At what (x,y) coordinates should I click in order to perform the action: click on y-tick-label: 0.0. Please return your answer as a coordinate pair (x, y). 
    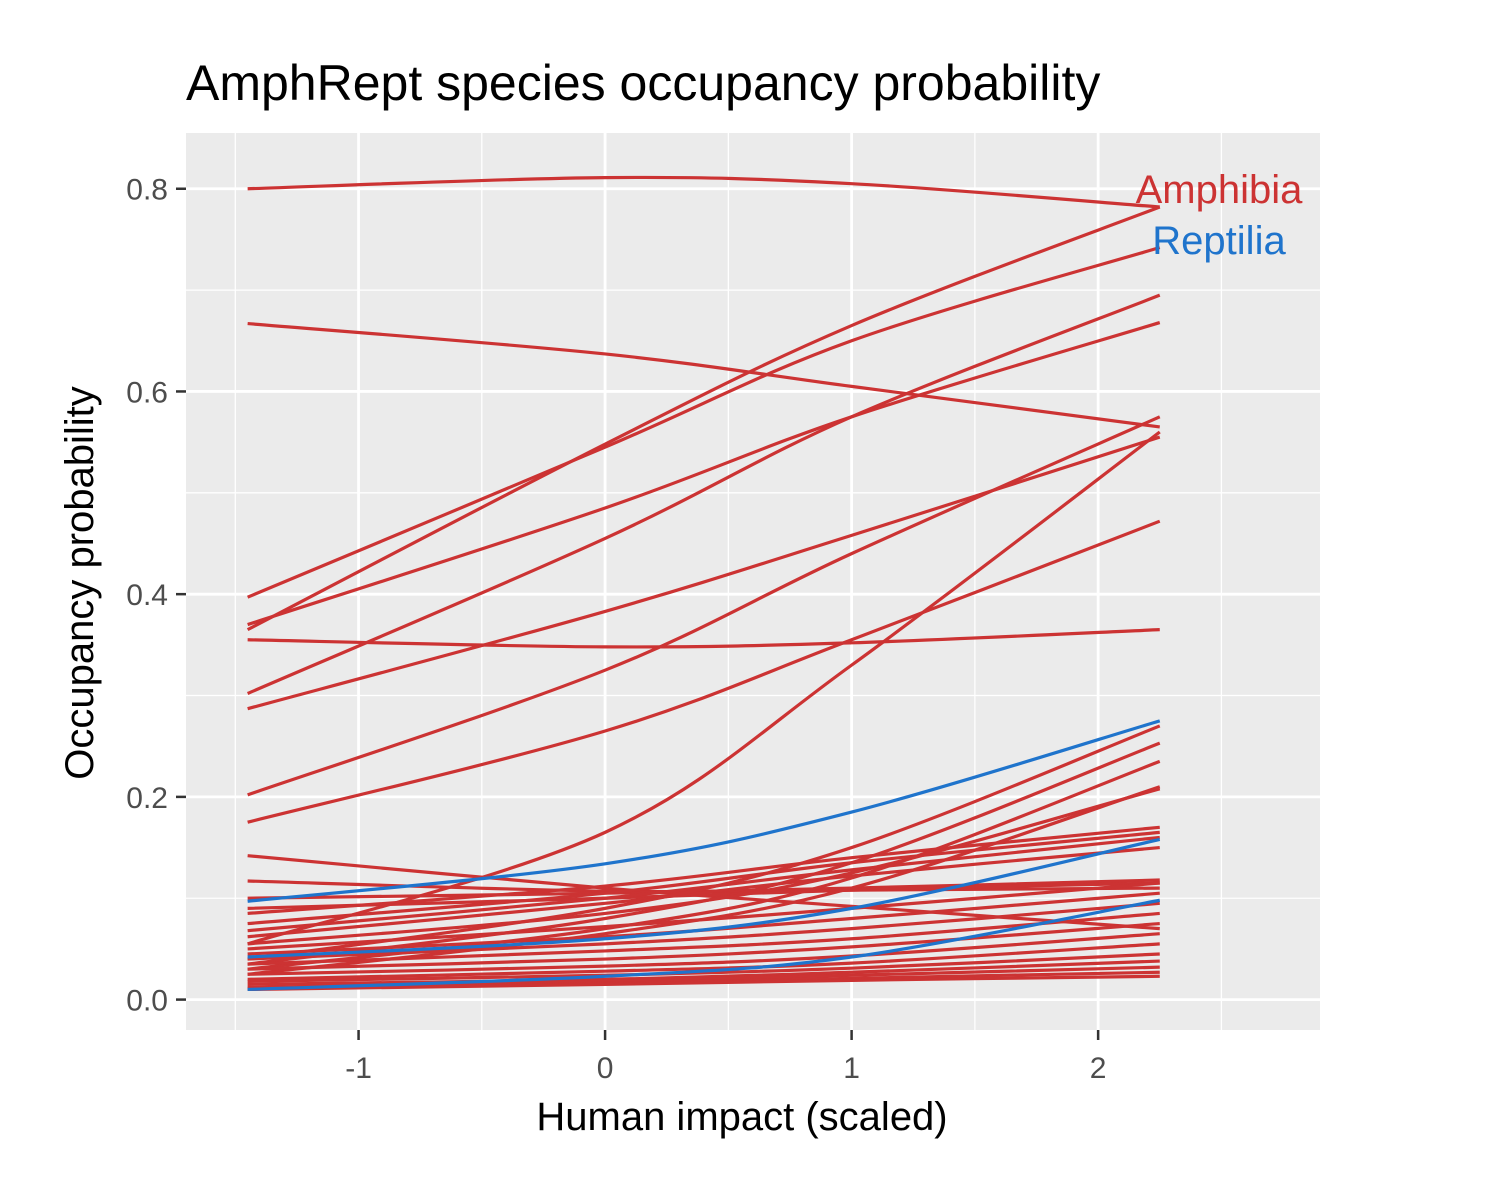
    Looking at the image, I should click on (147, 1001).